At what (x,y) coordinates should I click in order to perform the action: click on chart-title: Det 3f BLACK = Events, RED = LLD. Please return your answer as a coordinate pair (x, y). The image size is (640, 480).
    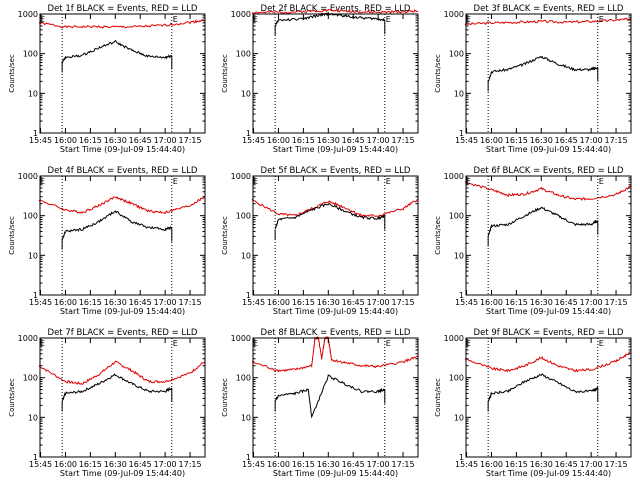
    Looking at the image, I should click on (549, 9).